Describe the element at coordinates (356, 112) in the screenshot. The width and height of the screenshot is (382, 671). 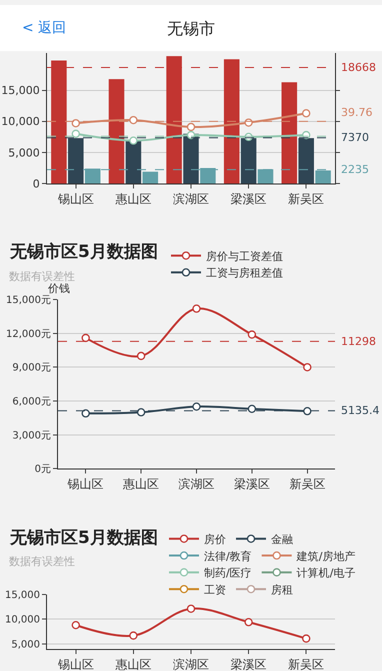
I see `text: 39.76` at that location.